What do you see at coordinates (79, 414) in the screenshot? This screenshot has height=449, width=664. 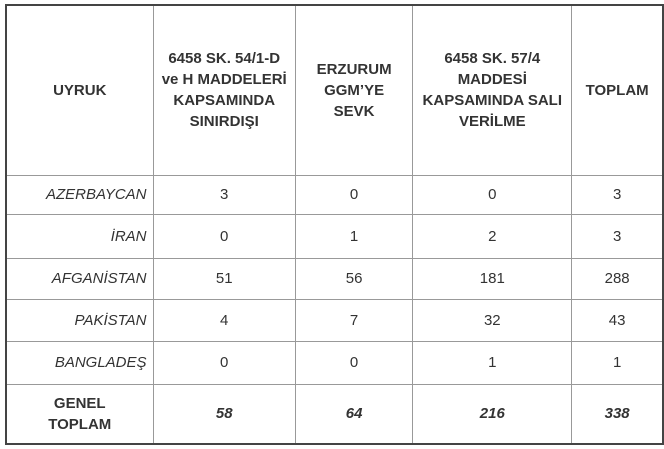 I see `total-label: GENEL TOPLAM` at bounding box center [79, 414].